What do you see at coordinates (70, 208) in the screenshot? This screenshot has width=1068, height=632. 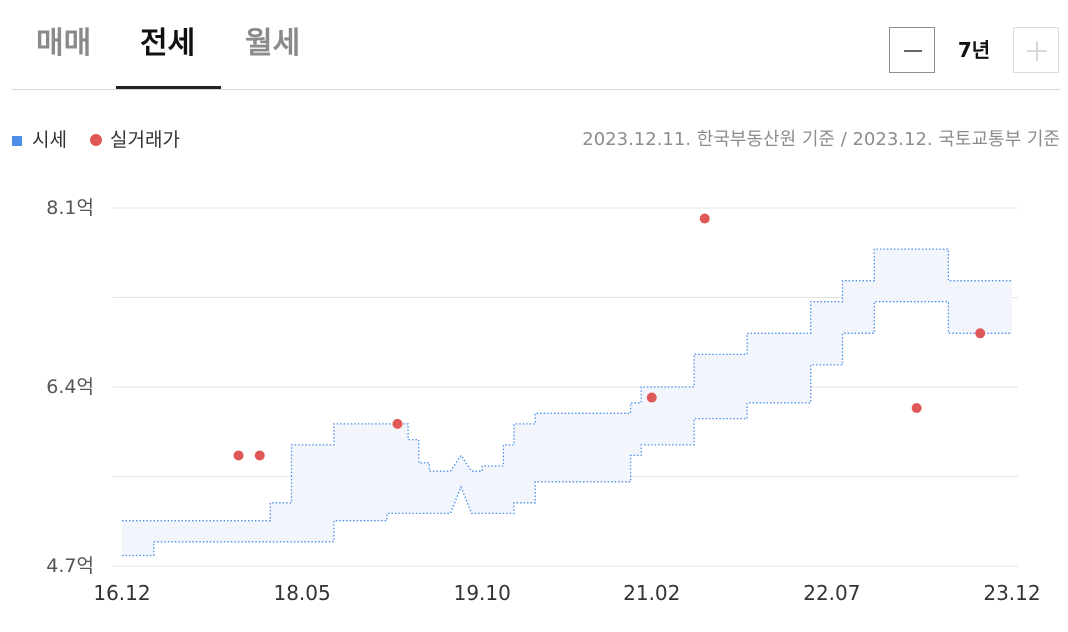 I see `y-tick-label: 8.1억` at bounding box center [70, 208].